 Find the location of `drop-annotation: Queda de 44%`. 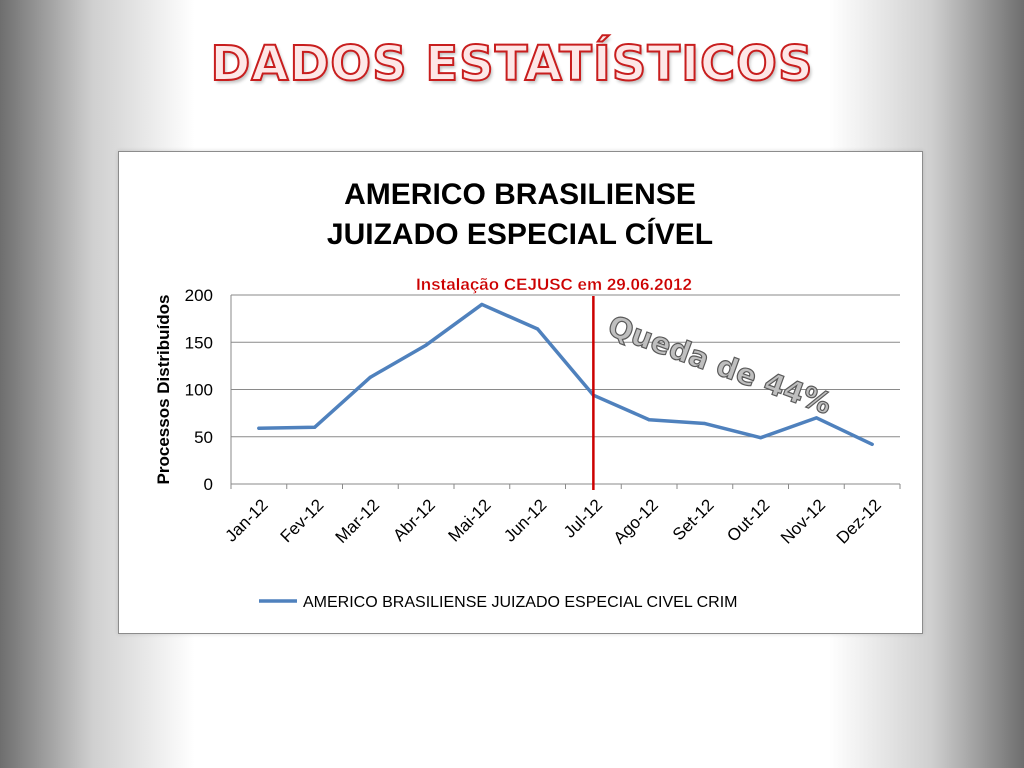

drop-annotation: Queda de 44% is located at coordinates (720, 365).